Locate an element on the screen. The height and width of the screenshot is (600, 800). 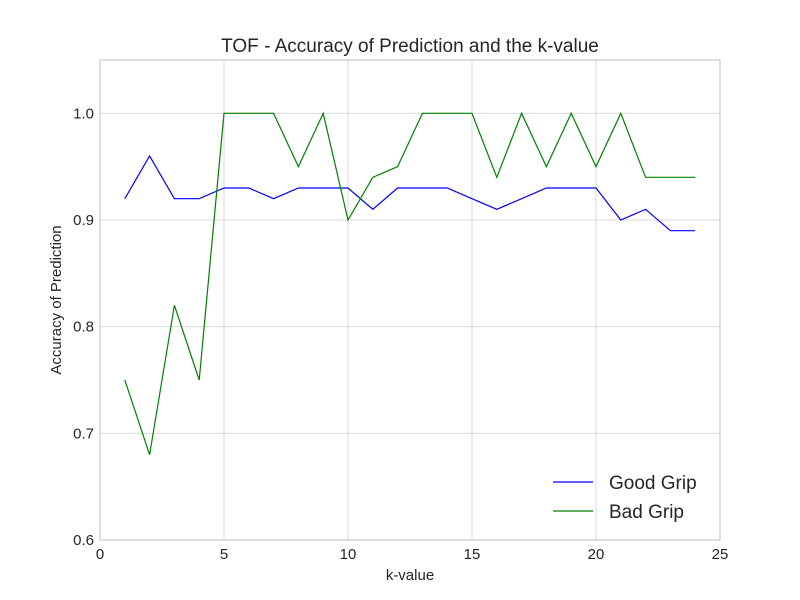
x-tick-label: 15 is located at coordinates (472, 554).